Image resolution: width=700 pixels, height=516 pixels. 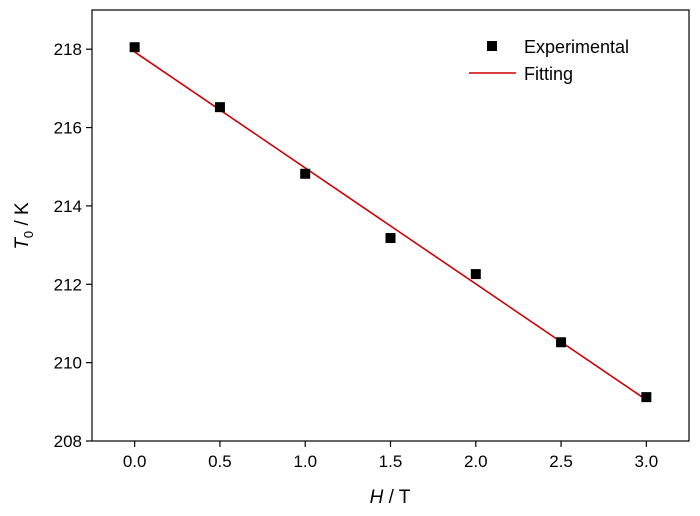 I want to click on y-tick-label: 216, so click(x=68, y=128).